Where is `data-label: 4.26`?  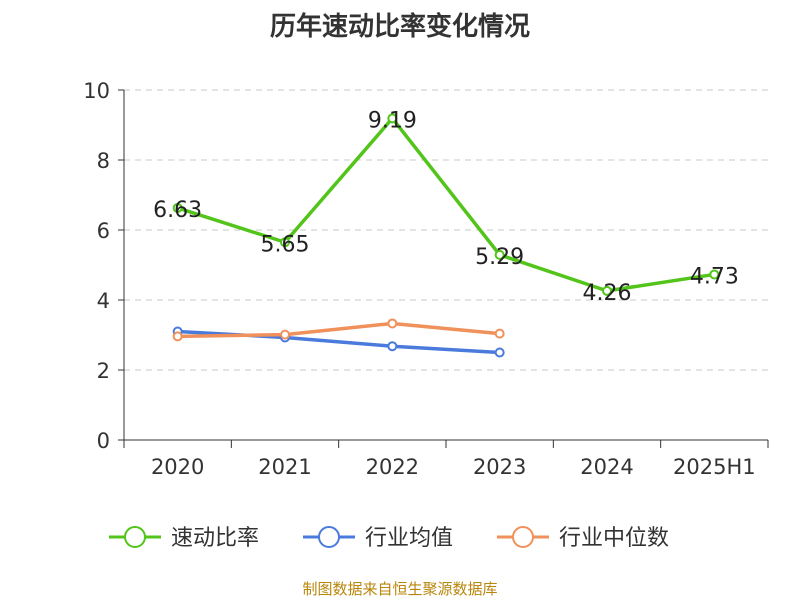 data-label: 4.26 is located at coordinates (607, 293).